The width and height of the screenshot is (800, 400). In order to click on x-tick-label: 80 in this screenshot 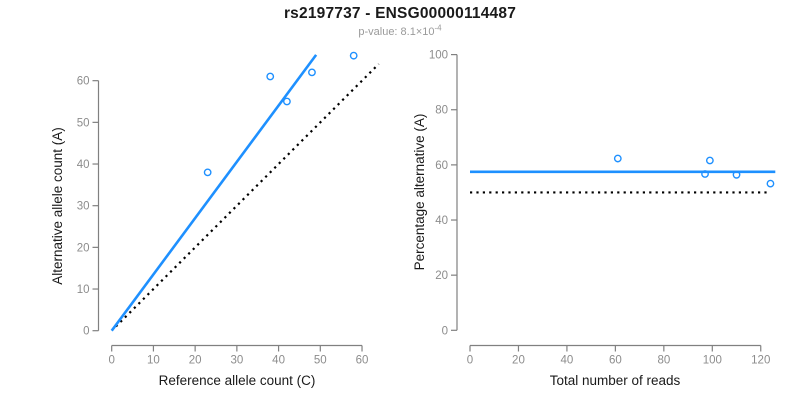, I will do `click(663, 361)`.